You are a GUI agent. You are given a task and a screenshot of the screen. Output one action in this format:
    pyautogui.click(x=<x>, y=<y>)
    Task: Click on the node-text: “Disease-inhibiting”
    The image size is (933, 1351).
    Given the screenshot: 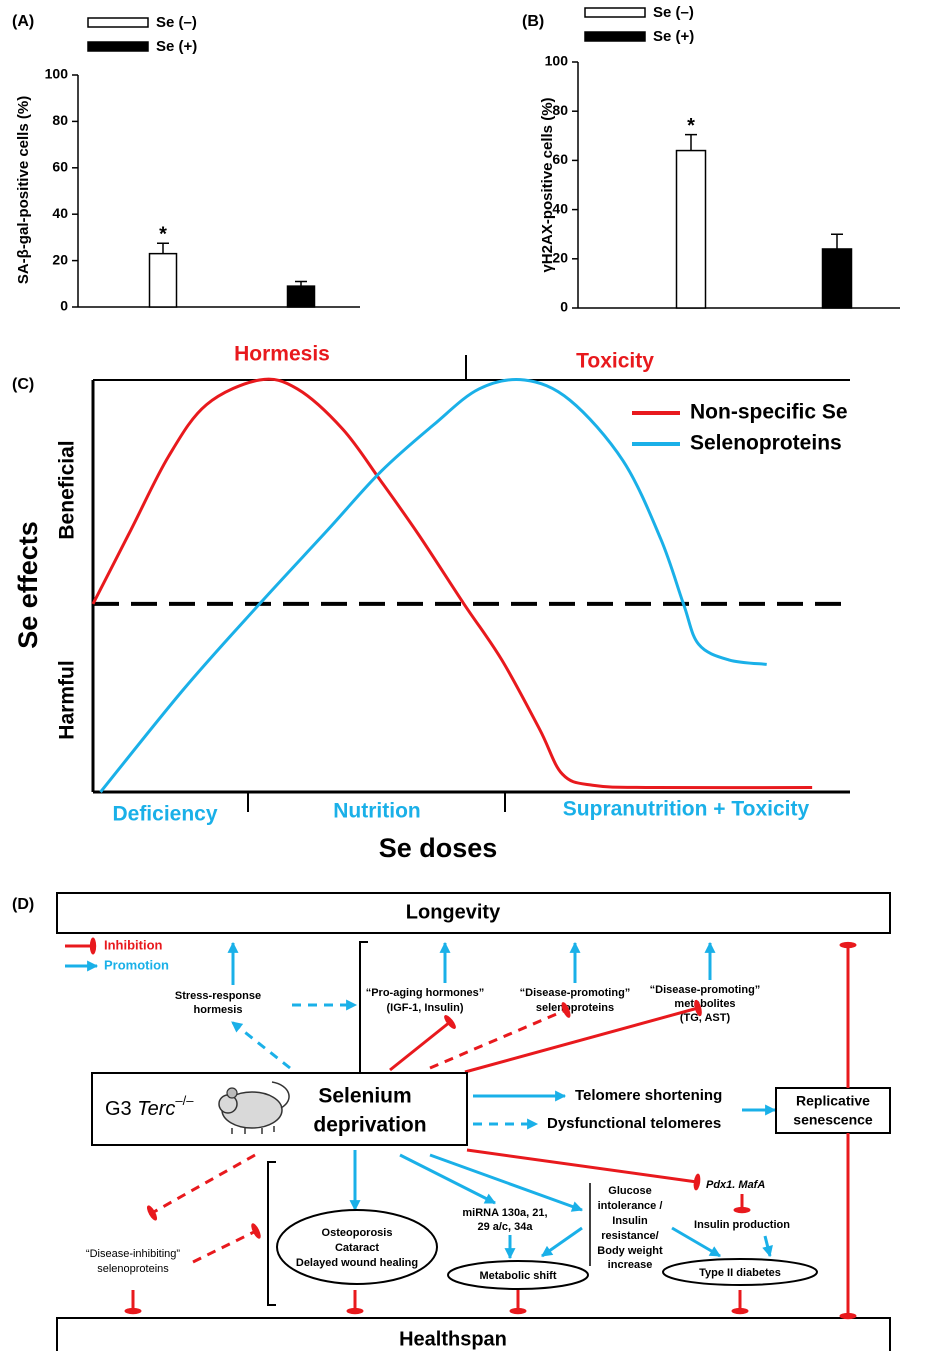 What is the action you would take?
    pyautogui.click(x=133, y=1254)
    